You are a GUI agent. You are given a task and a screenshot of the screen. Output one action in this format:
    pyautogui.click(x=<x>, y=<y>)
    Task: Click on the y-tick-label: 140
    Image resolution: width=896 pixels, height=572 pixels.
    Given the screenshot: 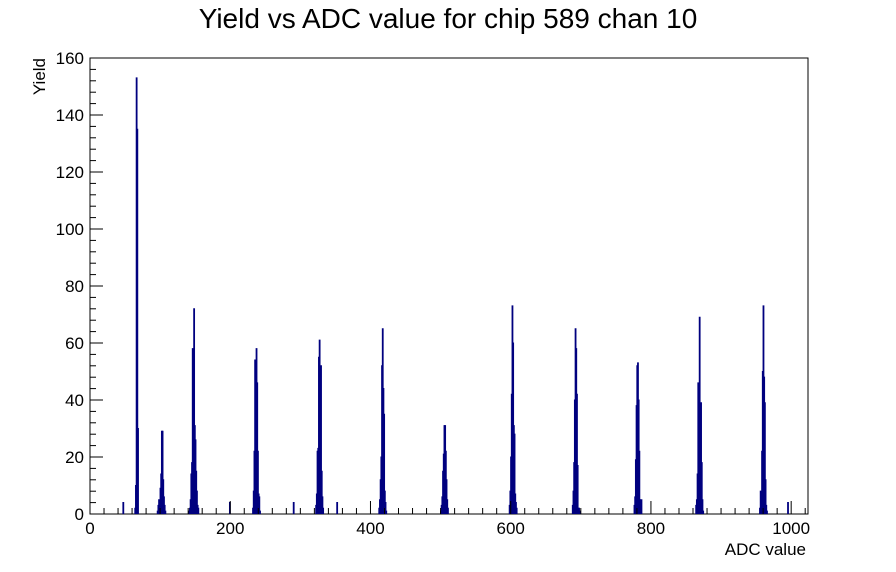 What is the action you would take?
    pyautogui.click(x=70, y=115)
    